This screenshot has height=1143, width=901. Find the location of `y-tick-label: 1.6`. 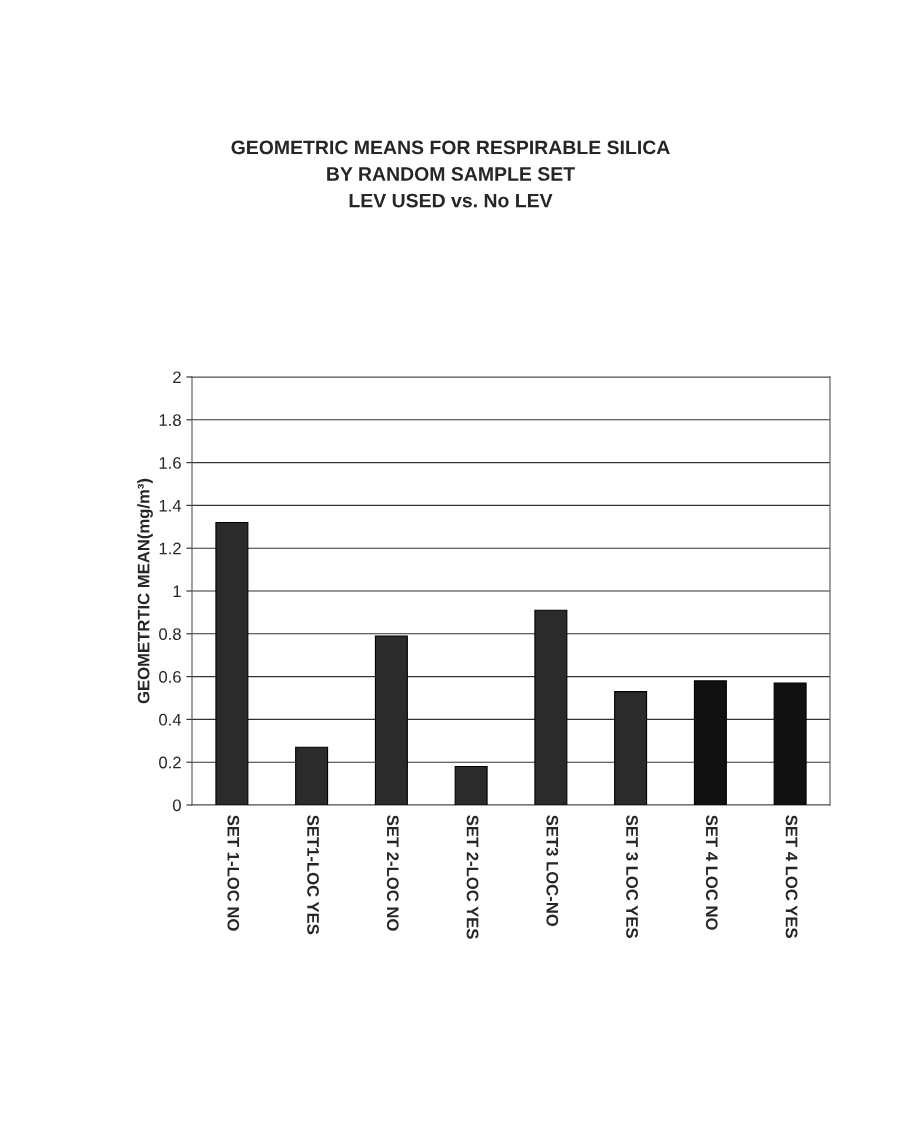

y-tick-label: 1.6 is located at coordinates (170, 463).